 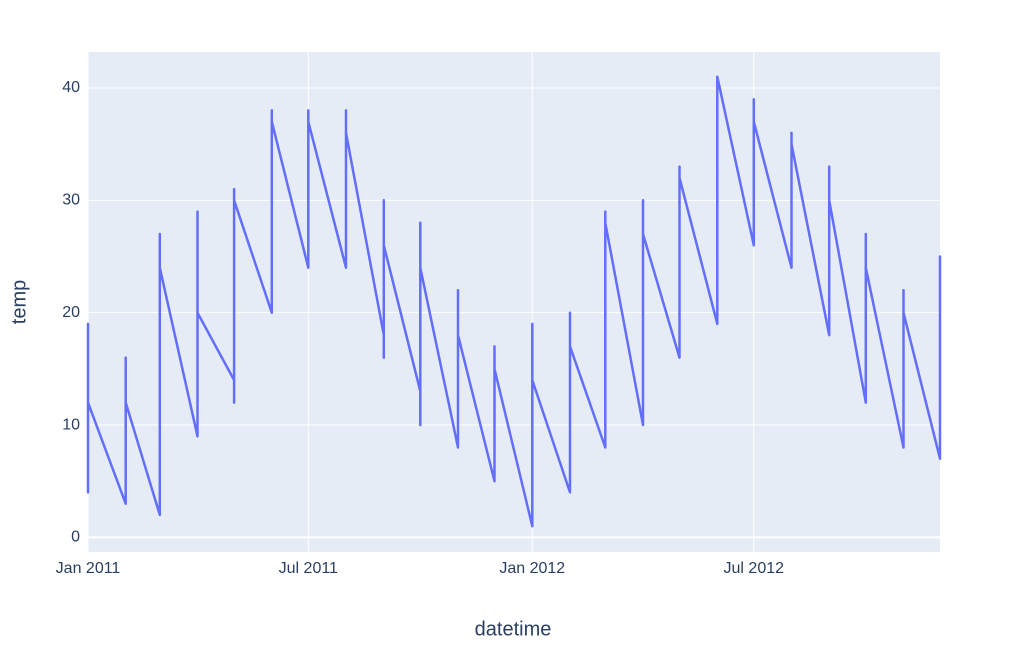 What do you see at coordinates (513, 629) in the screenshot?
I see `x-axis-title: datetime` at bounding box center [513, 629].